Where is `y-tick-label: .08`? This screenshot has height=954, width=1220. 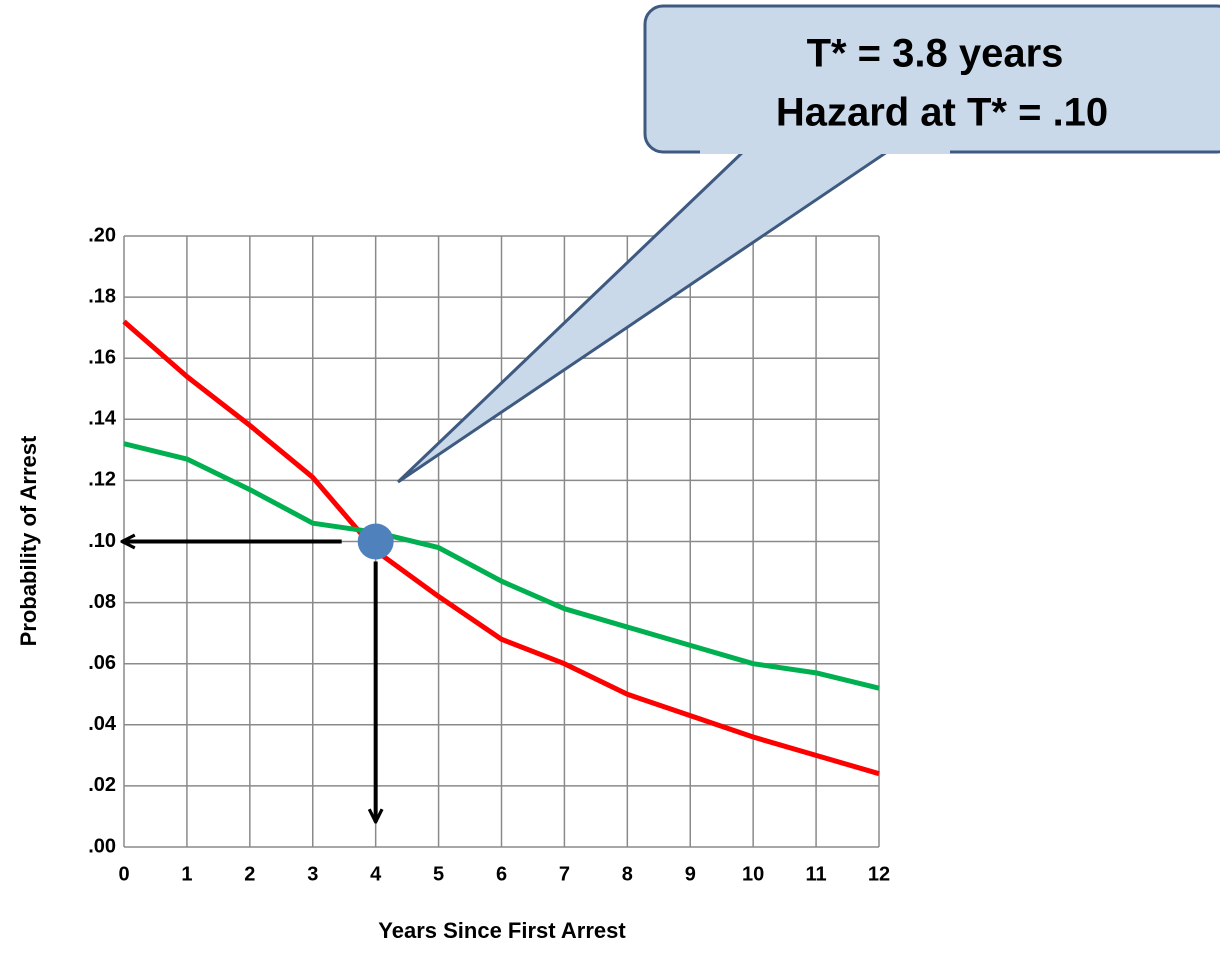 y-tick-label: .08 is located at coordinates (102, 602).